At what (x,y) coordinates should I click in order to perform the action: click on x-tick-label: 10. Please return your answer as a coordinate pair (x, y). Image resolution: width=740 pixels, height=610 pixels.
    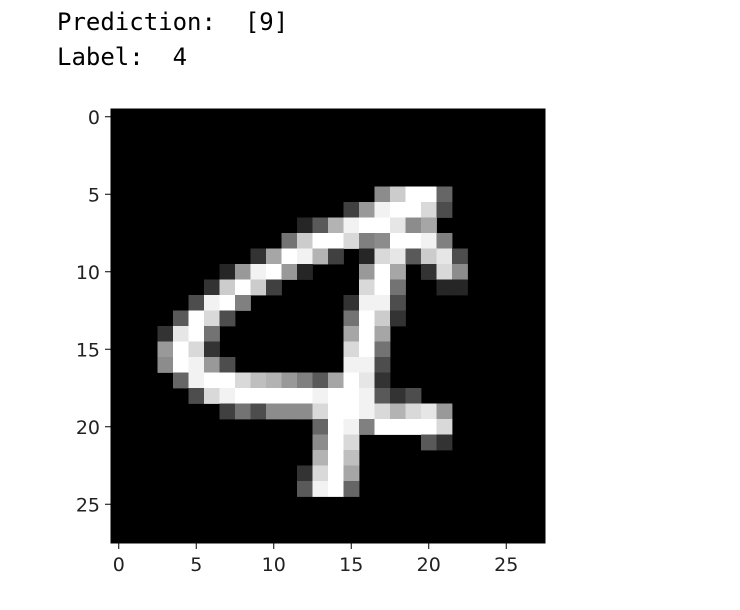
    Looking at the image, I should click on (274, 565).